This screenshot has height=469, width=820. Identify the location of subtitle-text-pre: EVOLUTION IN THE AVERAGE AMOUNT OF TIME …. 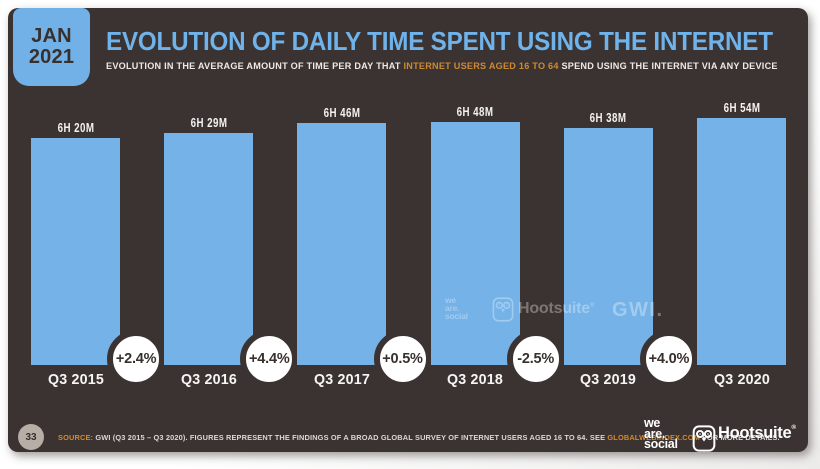
(255, 66).